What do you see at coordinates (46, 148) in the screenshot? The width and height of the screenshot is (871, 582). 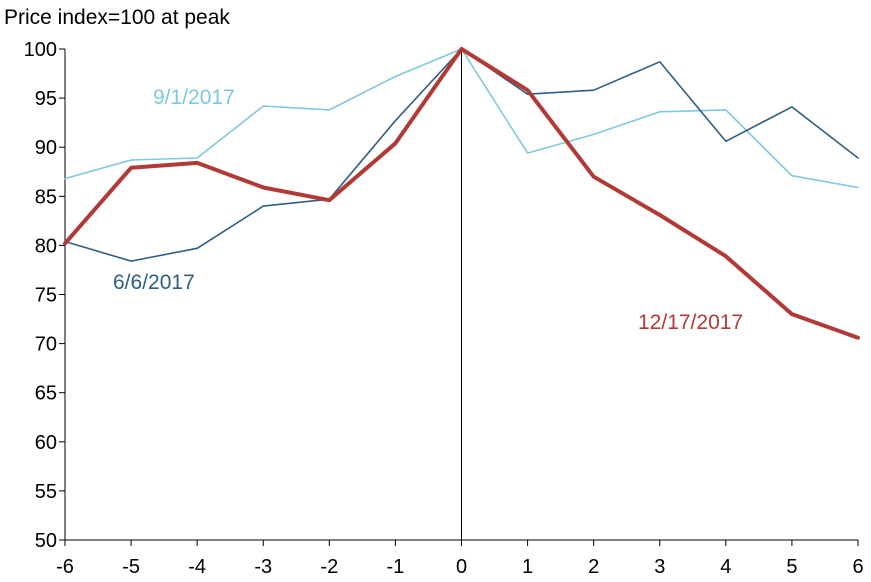 I see `y-tick-label: 90` at bounding box center [46, 148].